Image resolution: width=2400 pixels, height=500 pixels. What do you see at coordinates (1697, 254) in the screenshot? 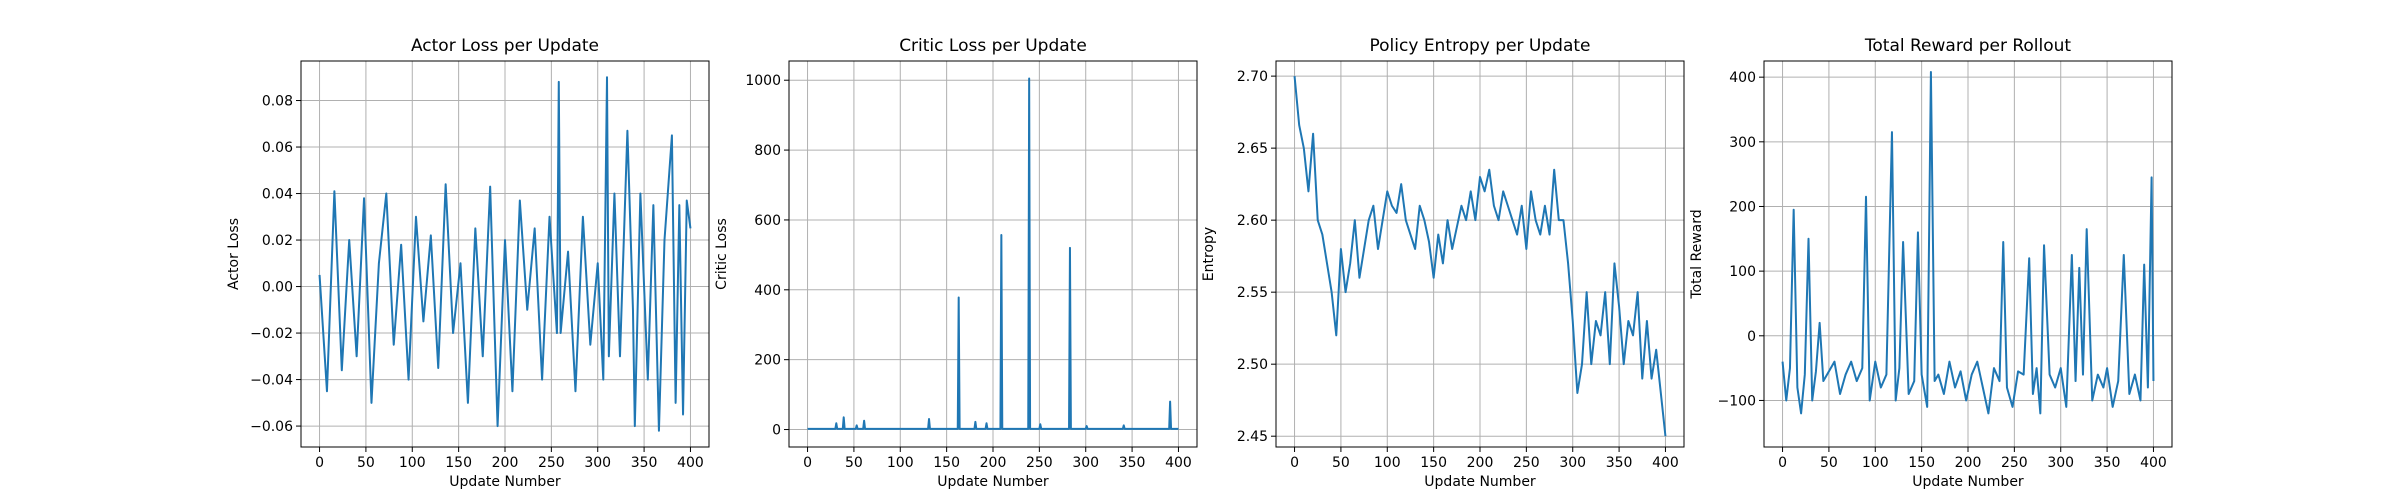
I see `y-axis-label: Total Reward` at bounding box center [1697, 254].